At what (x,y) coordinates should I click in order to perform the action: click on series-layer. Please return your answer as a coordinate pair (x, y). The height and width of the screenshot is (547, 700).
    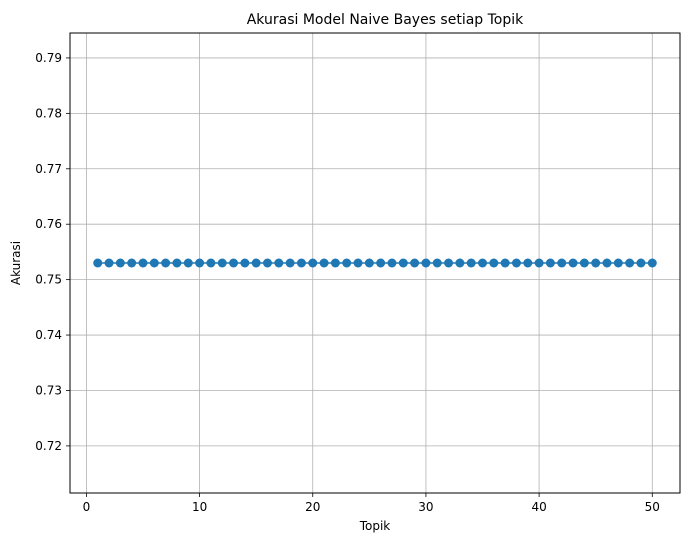
    Looking at the image, I should click on (375, 263).